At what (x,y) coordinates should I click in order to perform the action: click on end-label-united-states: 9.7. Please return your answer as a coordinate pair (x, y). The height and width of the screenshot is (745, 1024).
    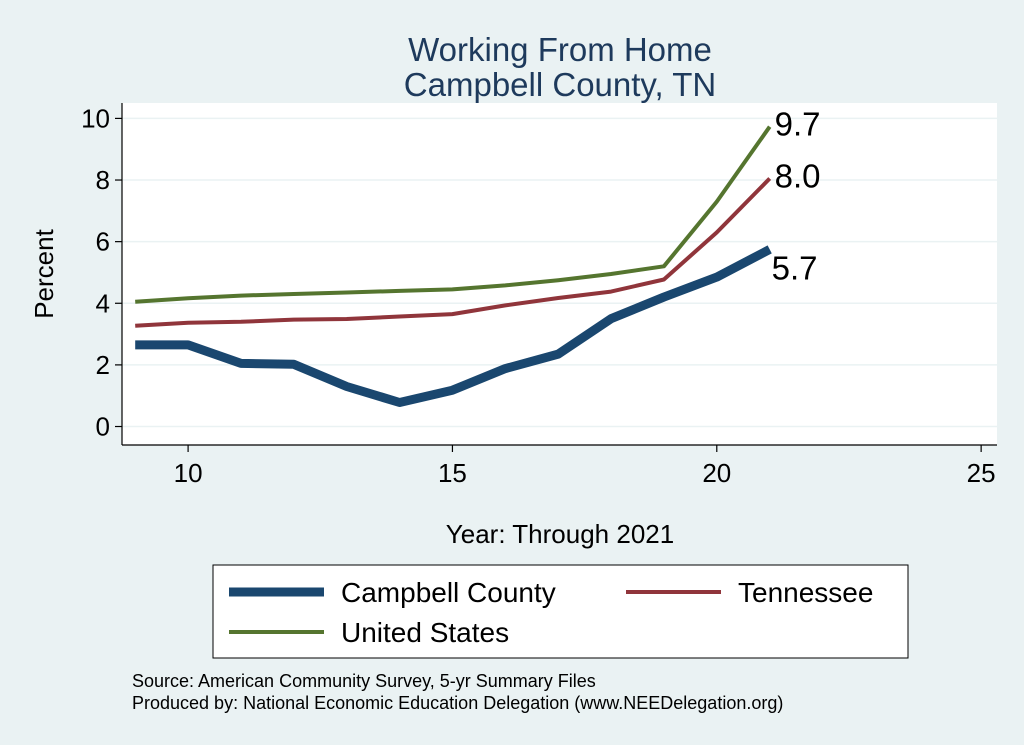
    Looking at the image, I should click on (798, 124).